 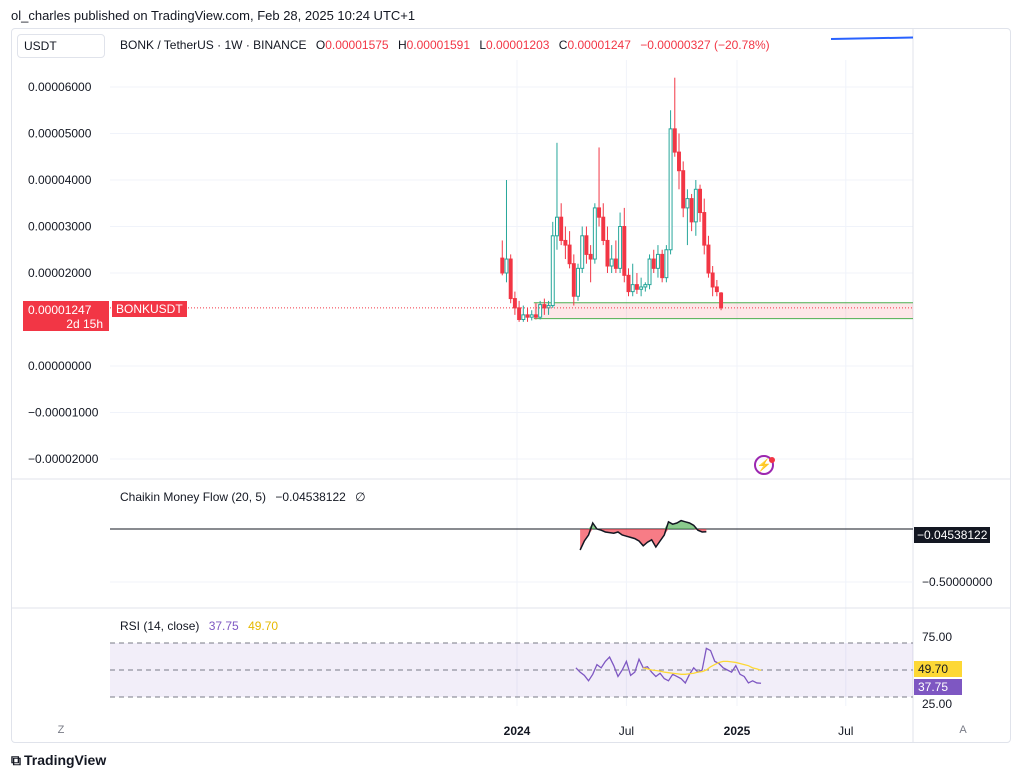 What do you see at coordinates (599, 45) in the screenshot?
I see `close-value: 0.00001247` at bounding box center [599, 45].